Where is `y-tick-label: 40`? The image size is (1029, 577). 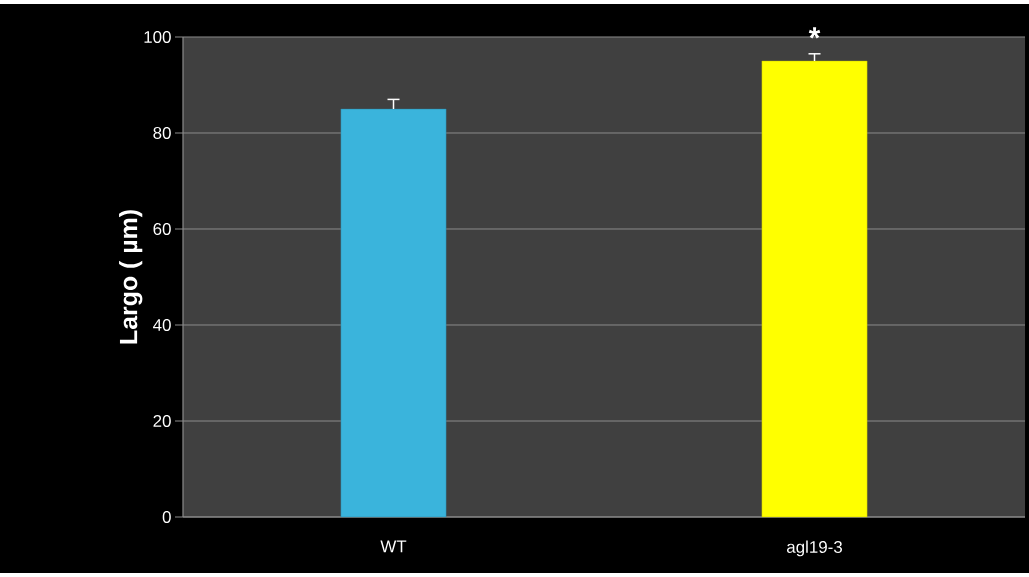
y-tick-label: 40 is located at coordinates (162, 325).